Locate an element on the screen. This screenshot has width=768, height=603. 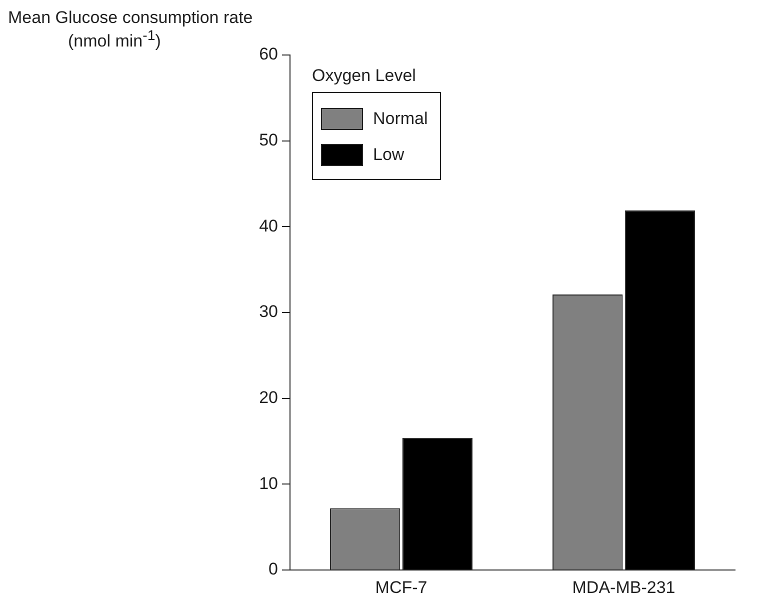
y-axis-title: Mean Glucose consumption rate (nmol min$^{-1}$) is located at coordinates (131, 29).